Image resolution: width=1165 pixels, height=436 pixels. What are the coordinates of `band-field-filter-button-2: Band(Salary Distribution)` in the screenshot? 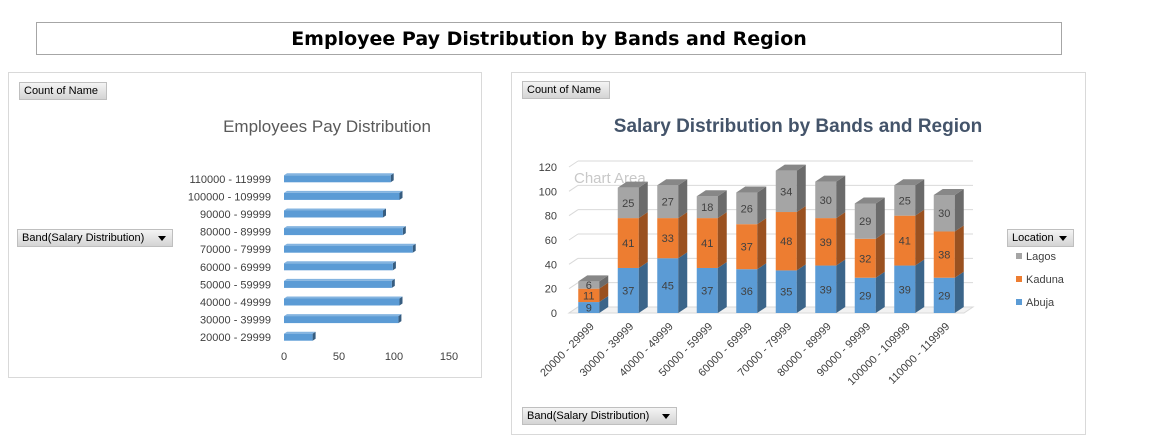 It's located at (599, 416).